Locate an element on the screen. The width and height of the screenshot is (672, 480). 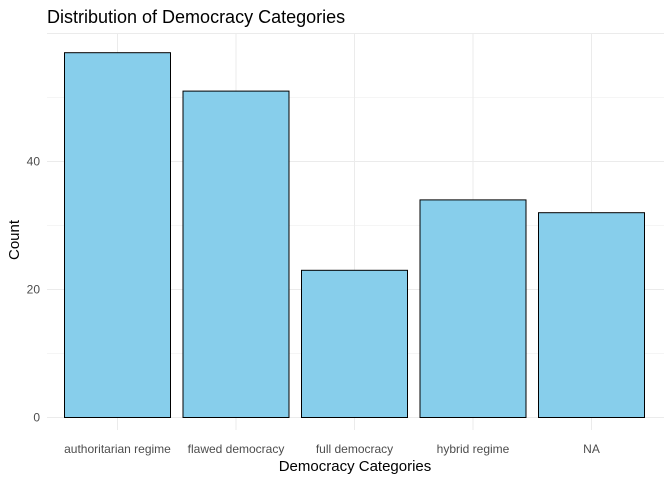
y-tick-label: 20 is located at coordinates (34, 290).